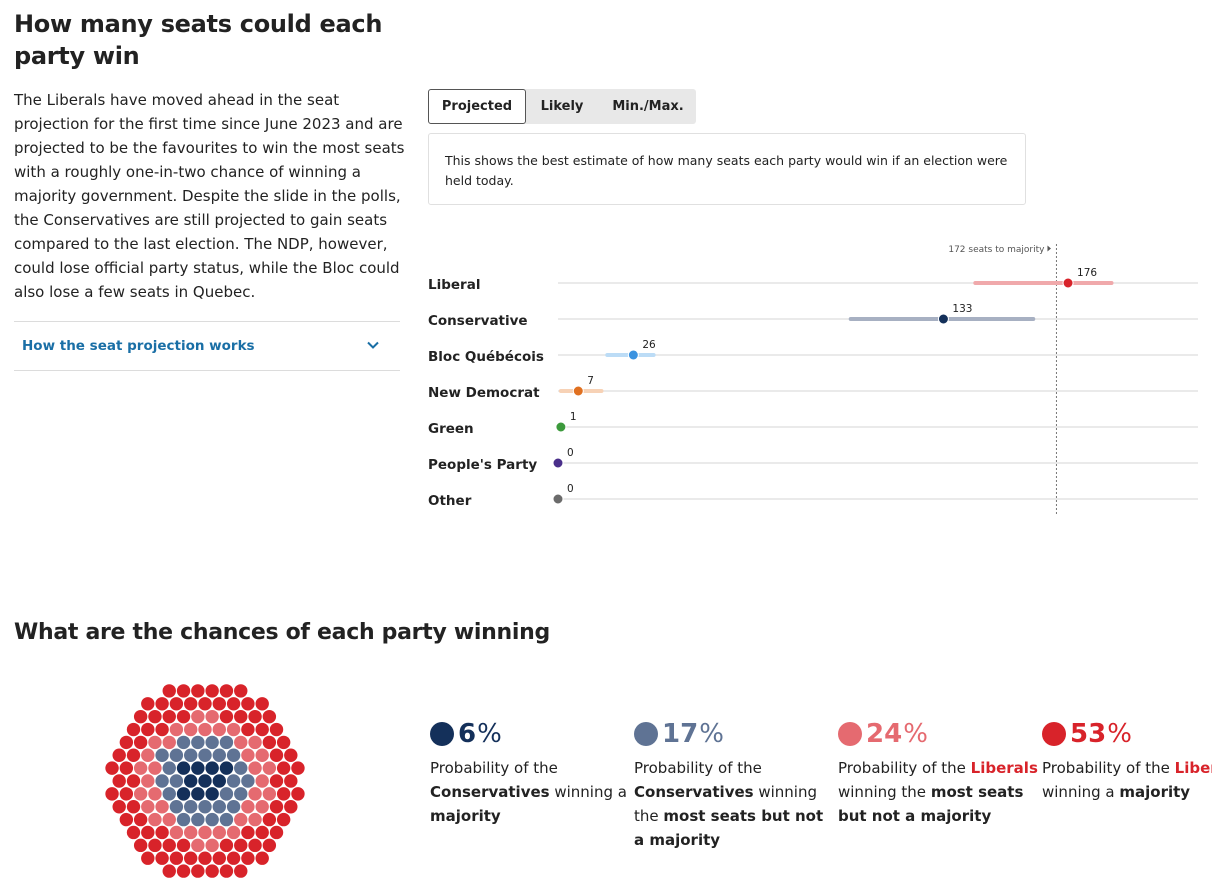 Image resolution: width=1212 pixels, height=895 pixels. I want to click on seat-projection-accordion: How the seat projection works, so click(207, 346).